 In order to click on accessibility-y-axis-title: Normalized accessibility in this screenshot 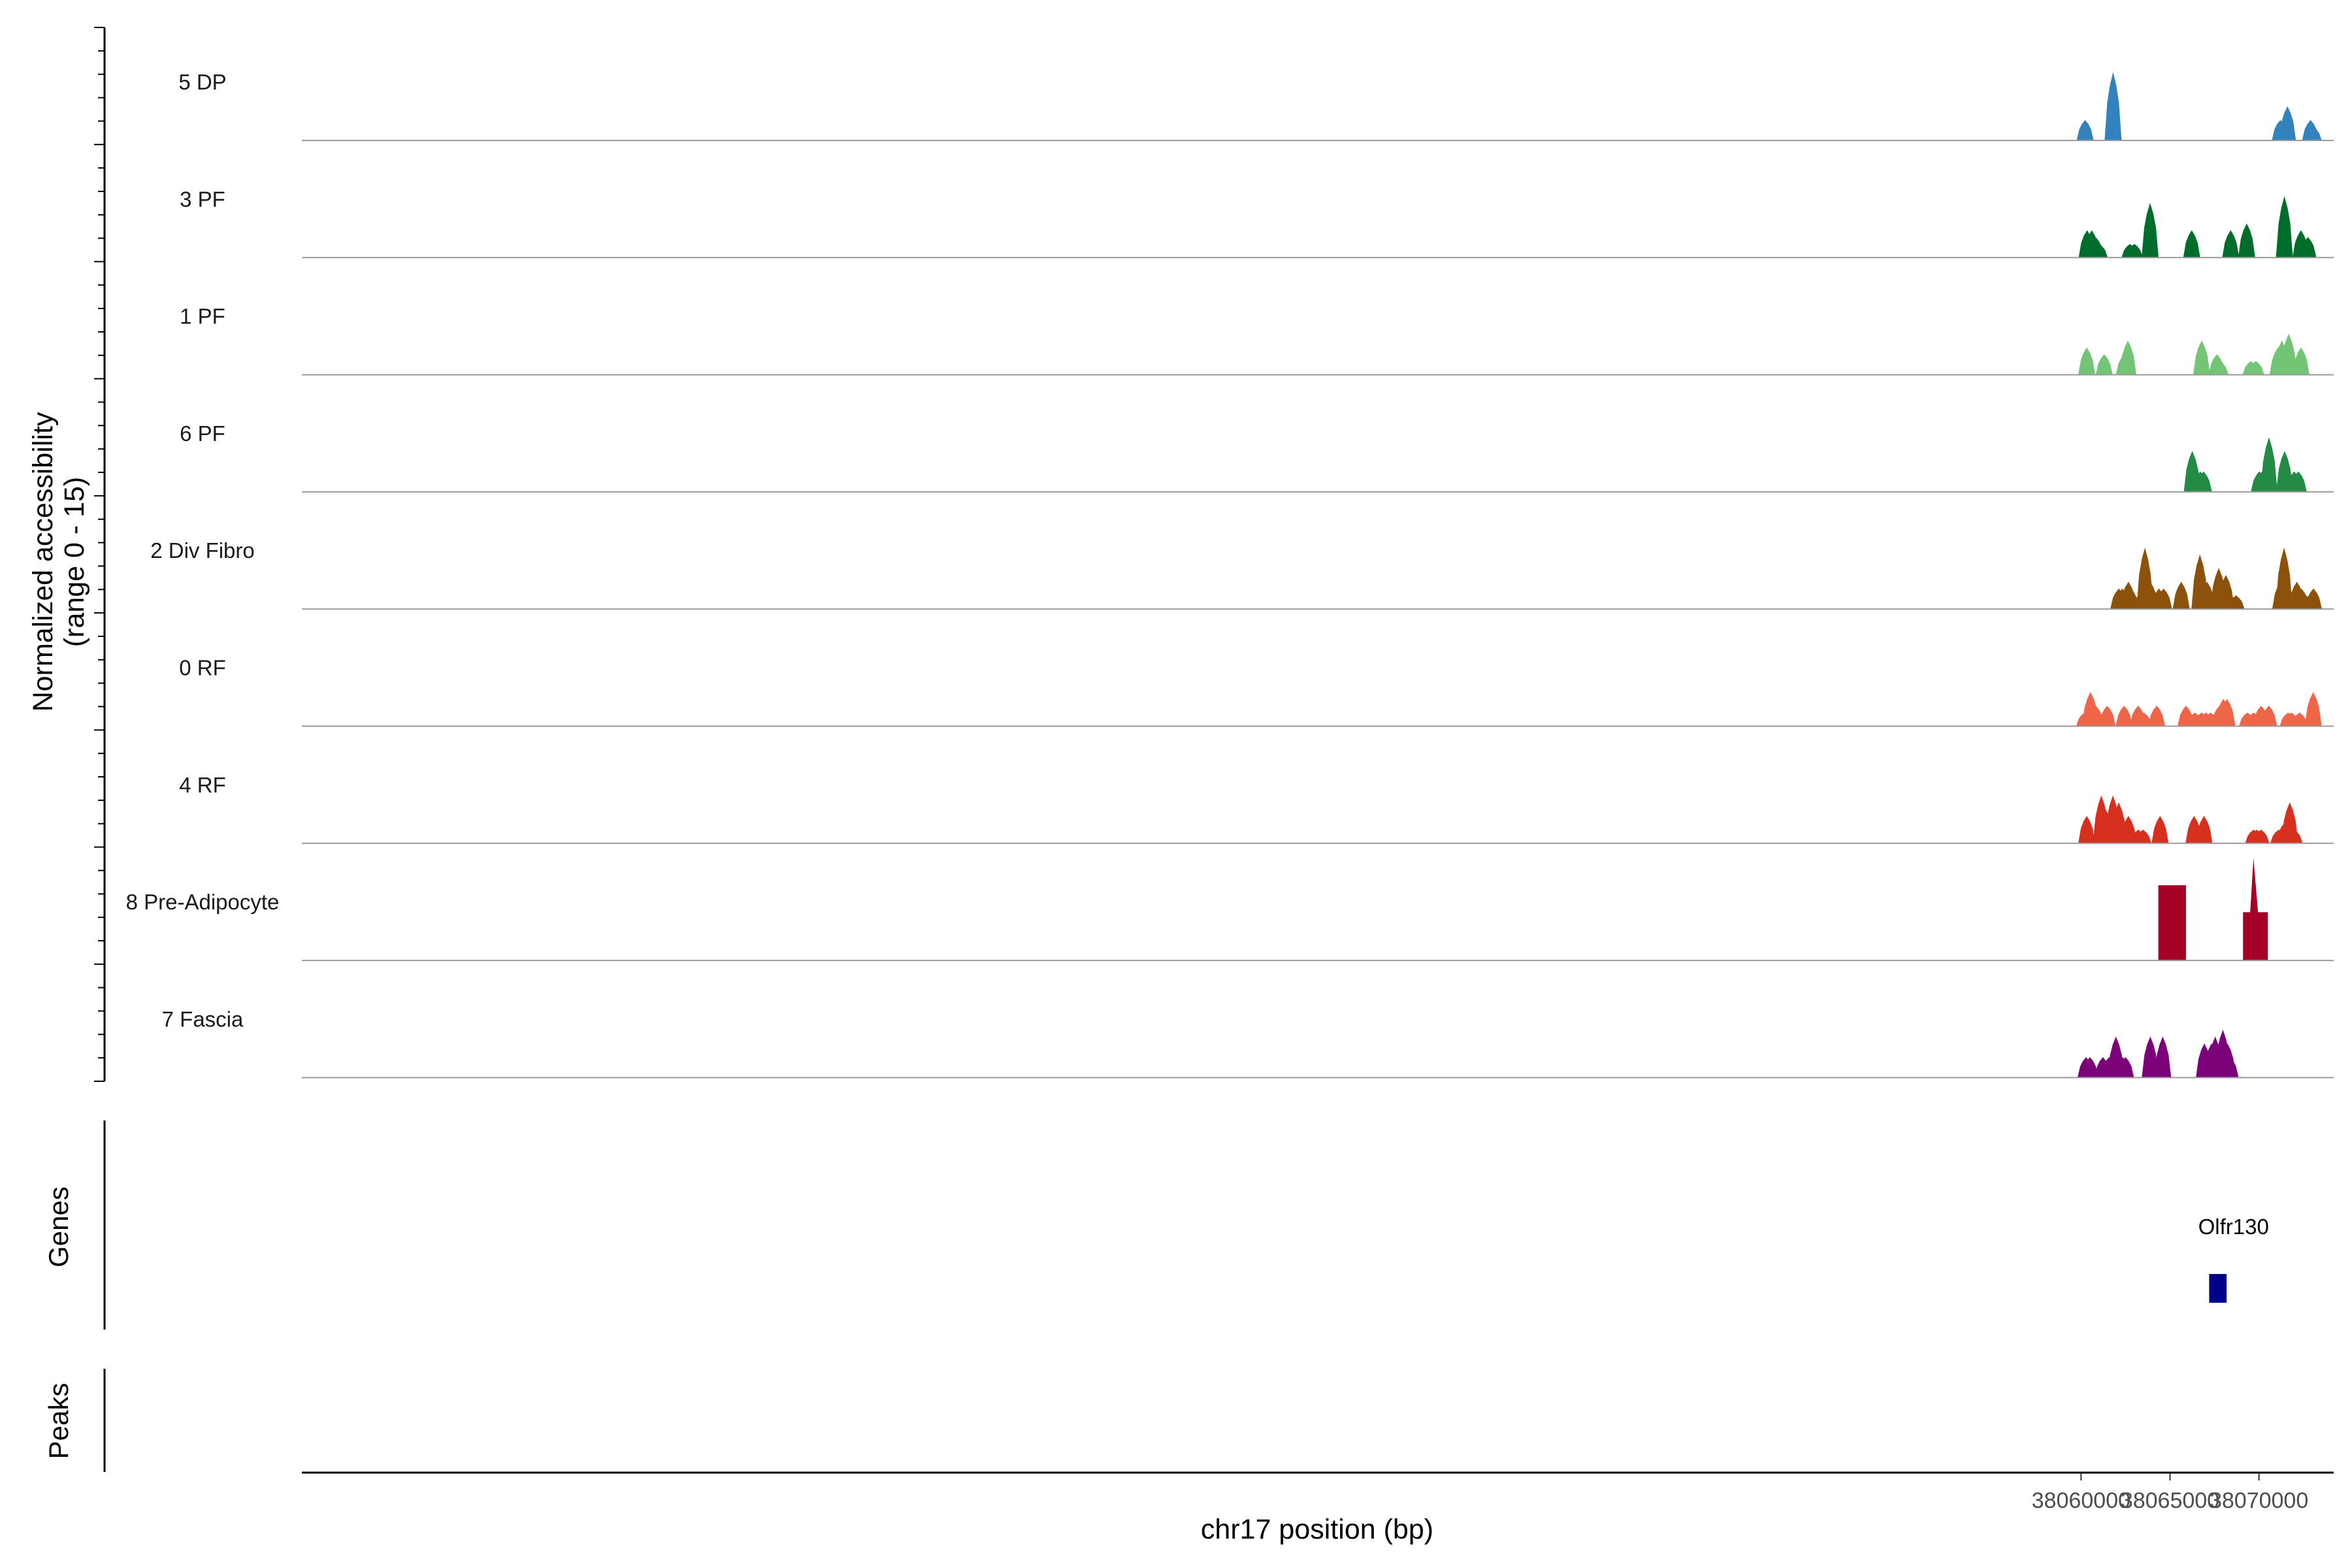, I will do `click(43, 561)`.